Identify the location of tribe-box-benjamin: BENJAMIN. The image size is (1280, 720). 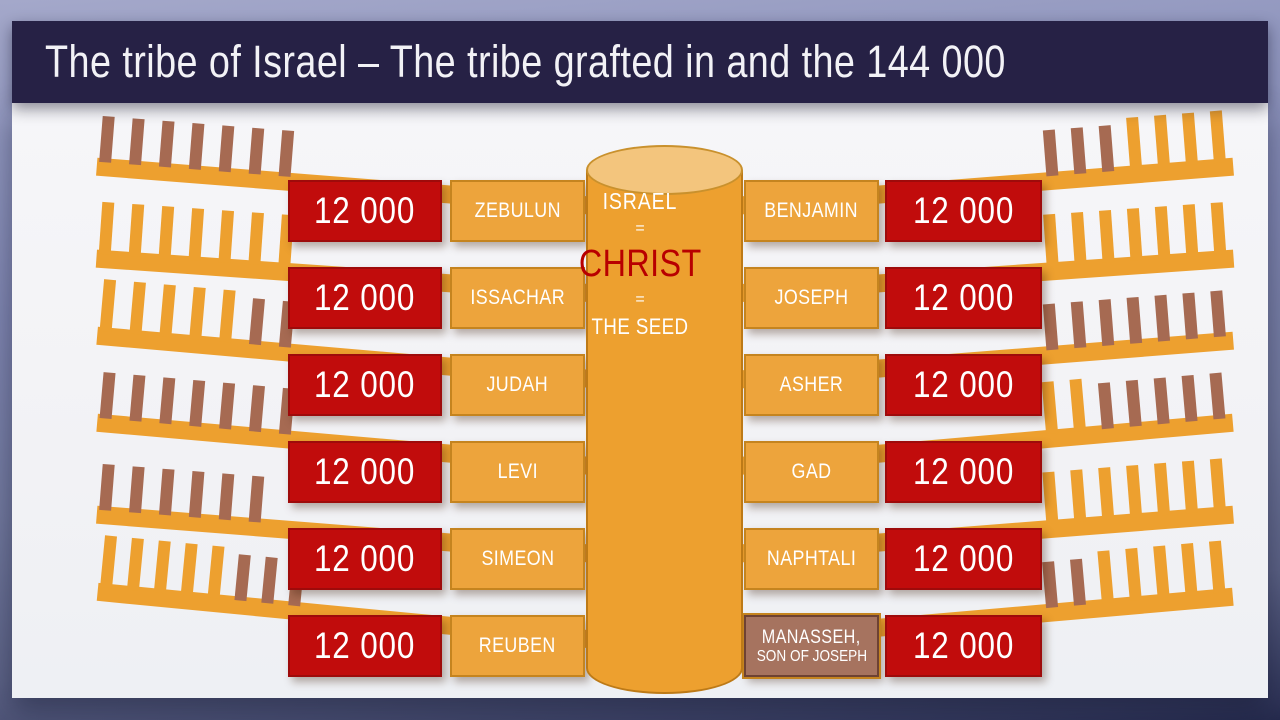
(811, 211).